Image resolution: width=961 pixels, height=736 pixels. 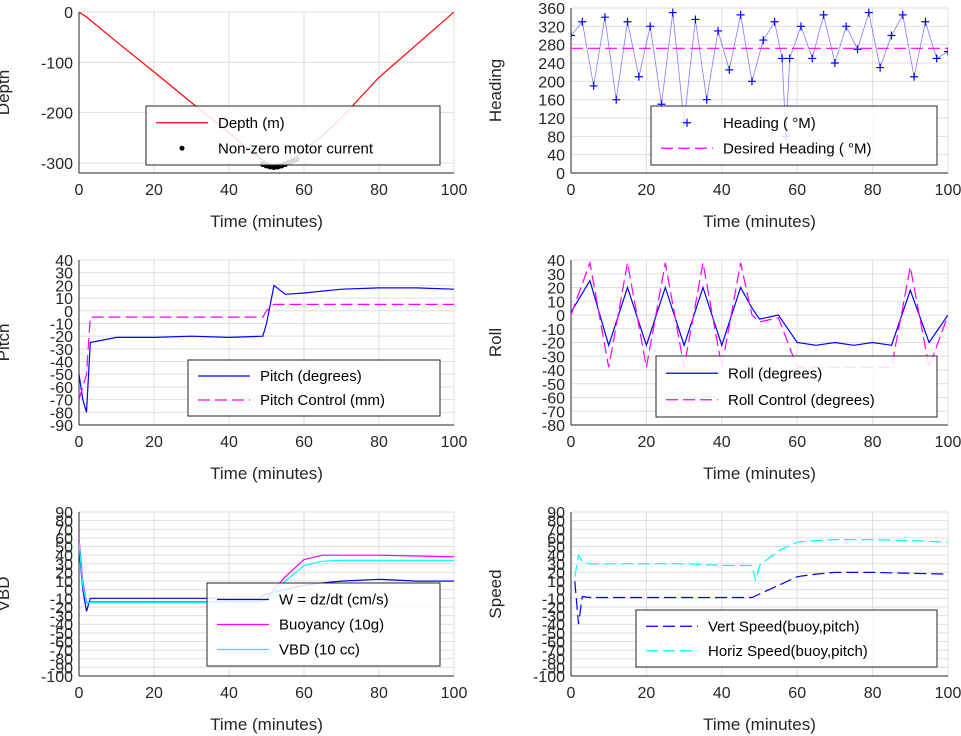 I want to click on legend-pitch-control-mm-label: Pitch Control (mm), so click(x=322, y=400).